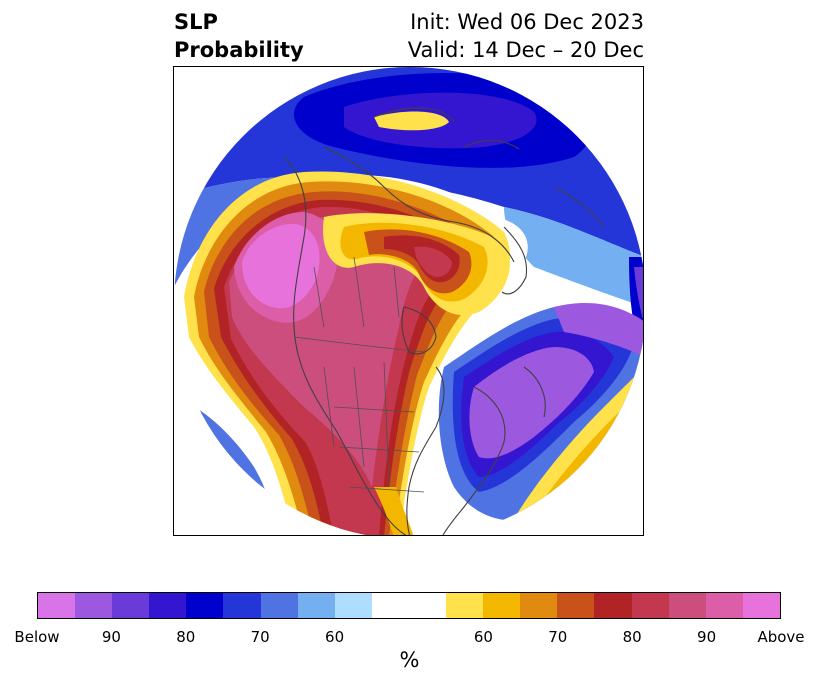  Describe the element at coordinates (781, 637) in the screenshot. I see `colorbar-tick-label: Above` at that location.